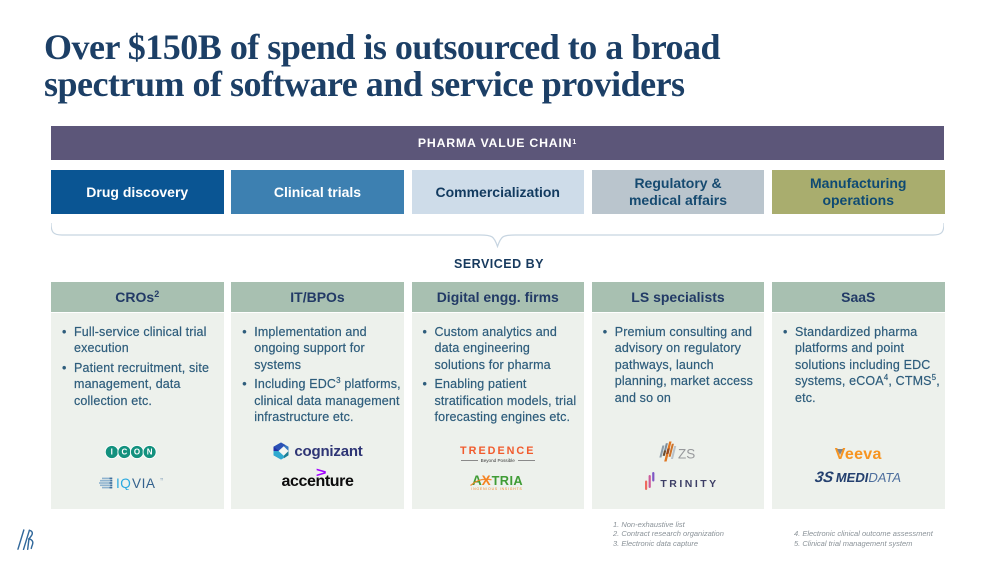 This screenshot has width=998, height=562. What do you see at coordinates (123, 483) in the screenshot?
I see `svg-text: IQ` at bounding box center [123, 483].